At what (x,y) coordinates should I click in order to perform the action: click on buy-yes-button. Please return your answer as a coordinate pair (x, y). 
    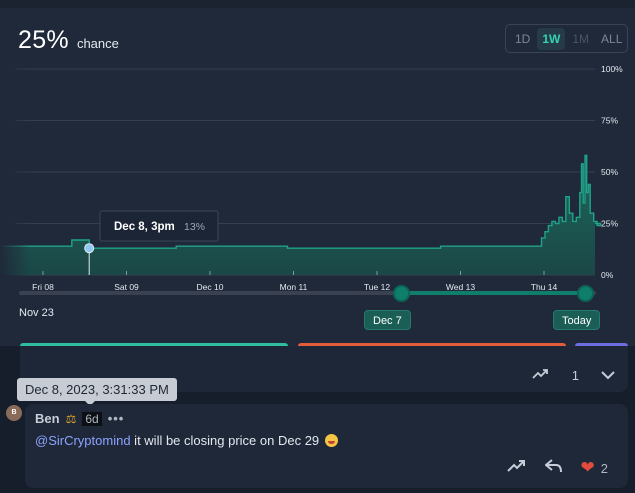
    Looking at the image, I should click on (154, 345).